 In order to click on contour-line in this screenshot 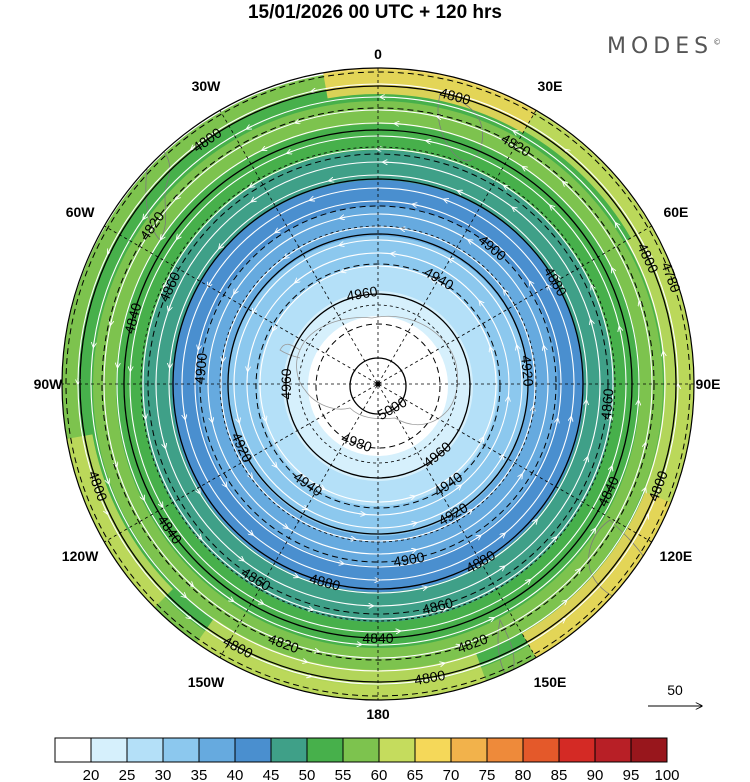, I will do `click(378, 386)`.